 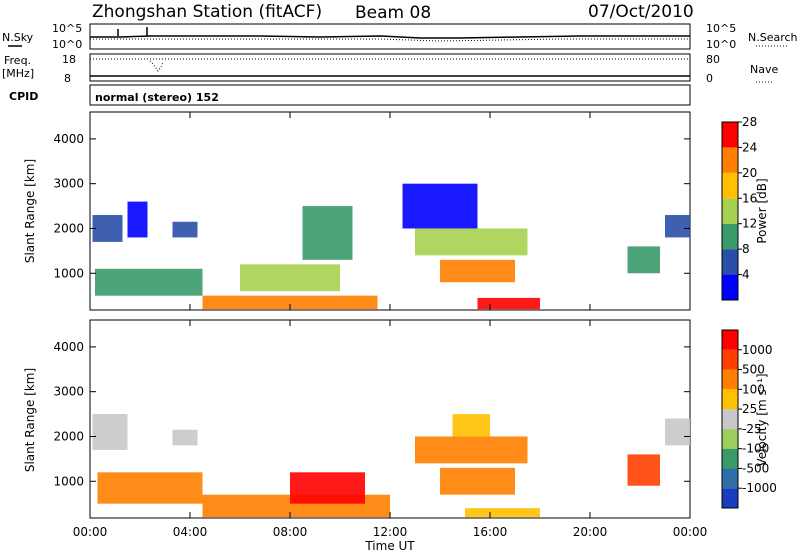 What do you see at coordinates (157, 97) in the screenshot?
I see `cpid-text: normal (stereo) 152` at bounding box center [157, 97].